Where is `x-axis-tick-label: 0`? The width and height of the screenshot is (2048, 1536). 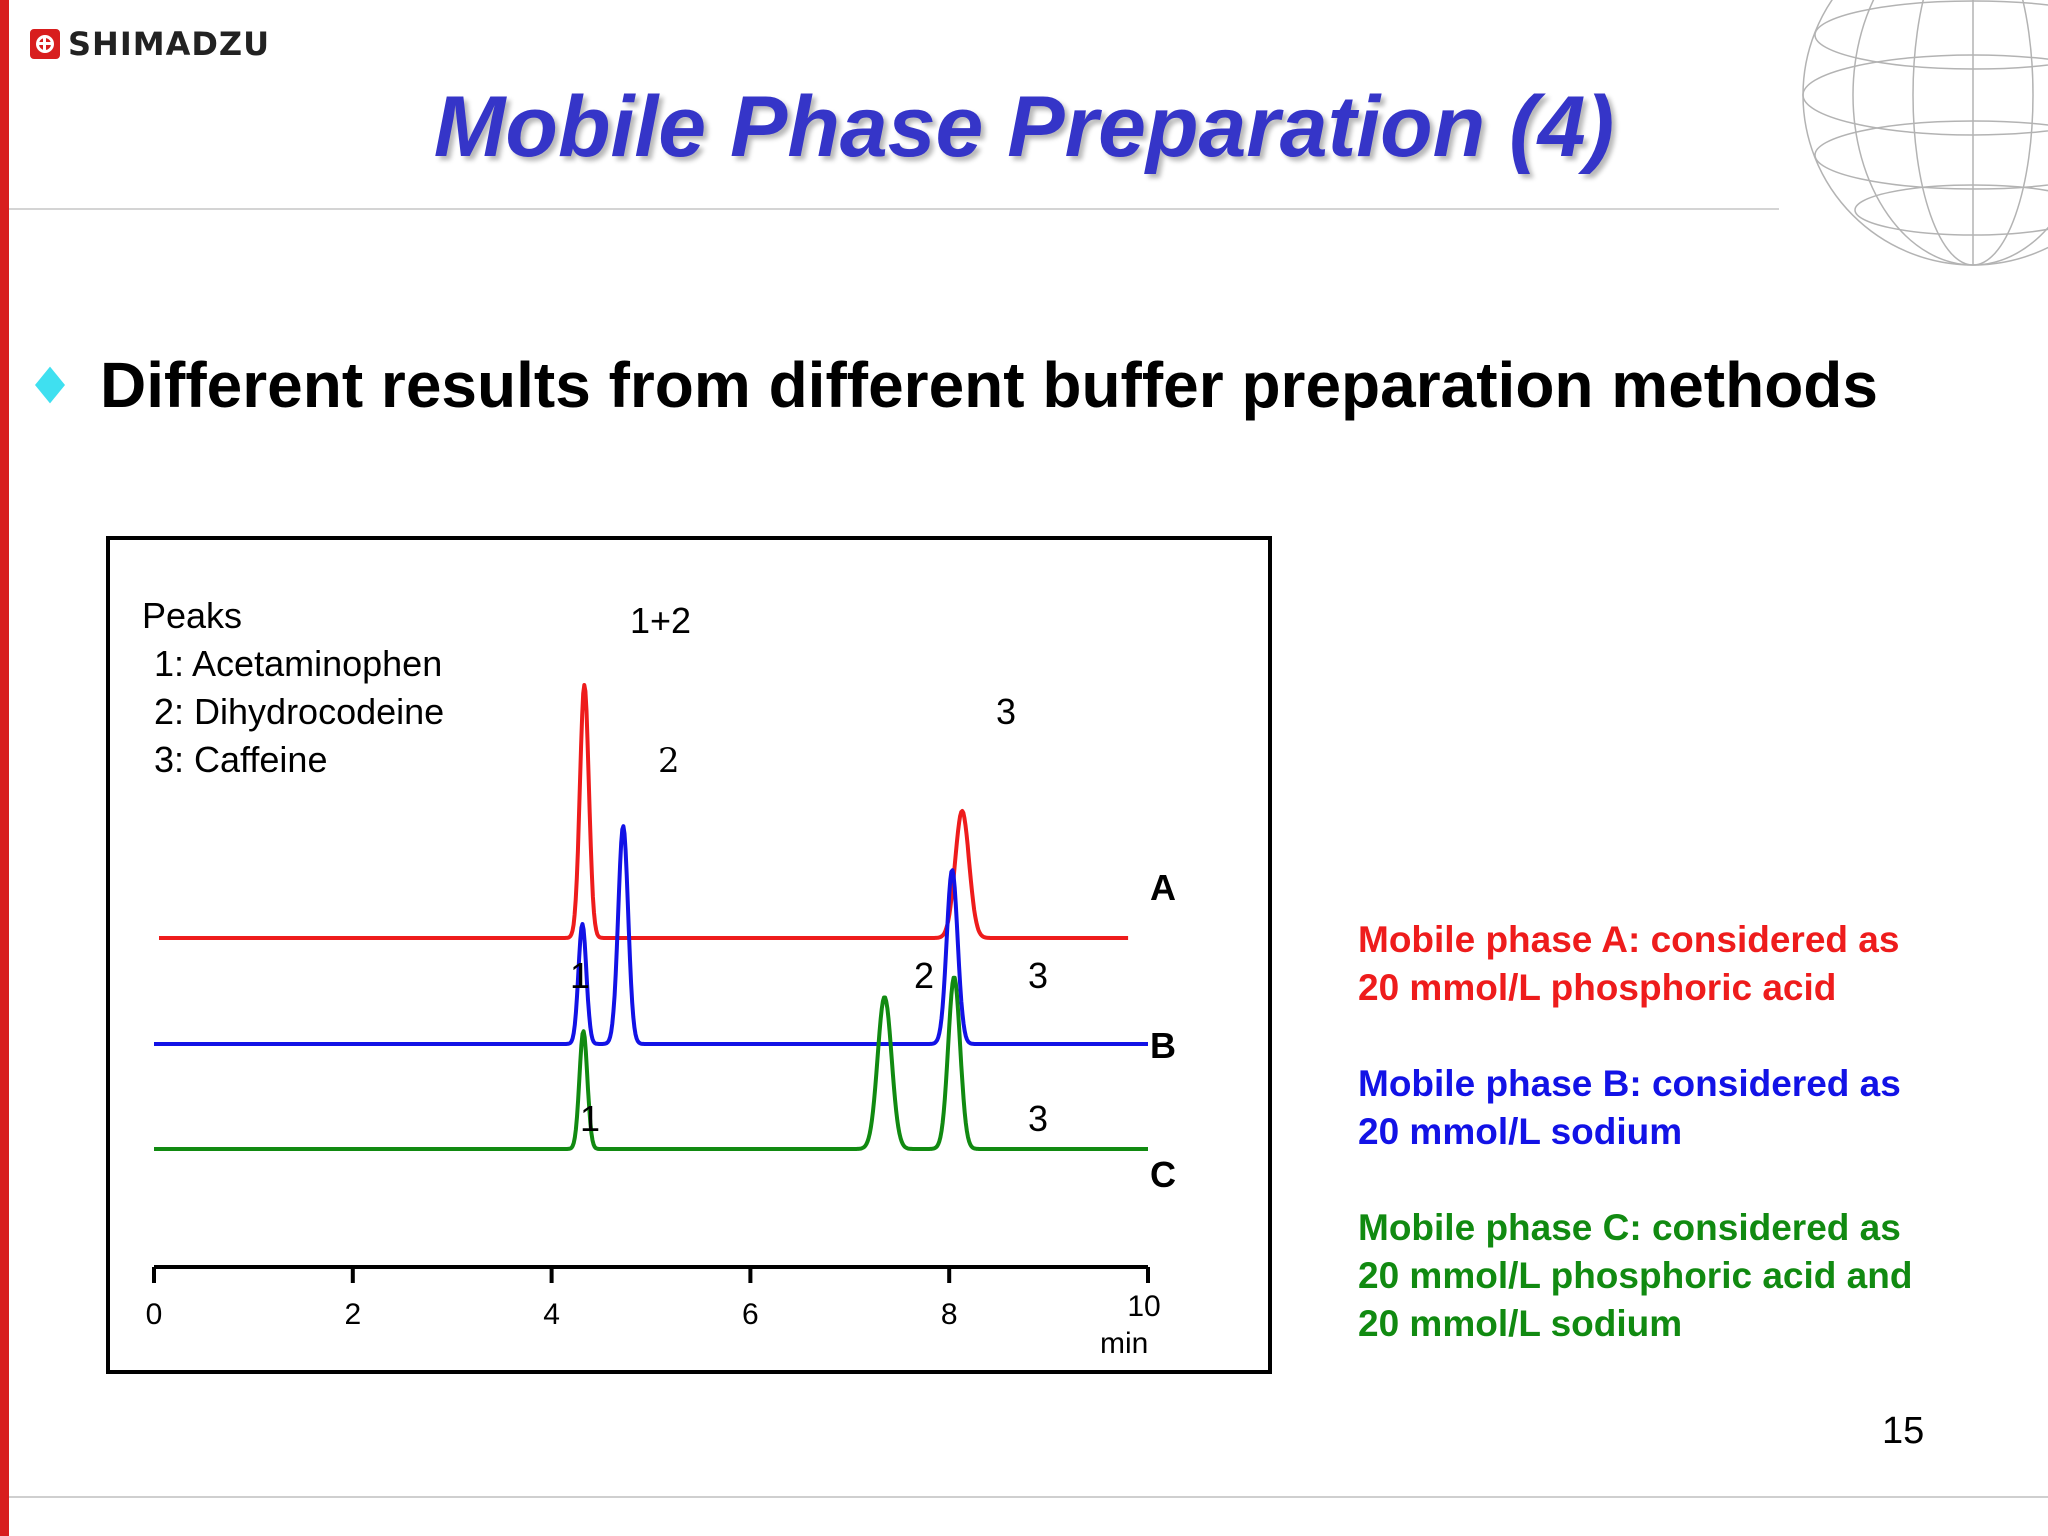 x-axis-tick-label: 0 is located at coordinates (154, 1314).